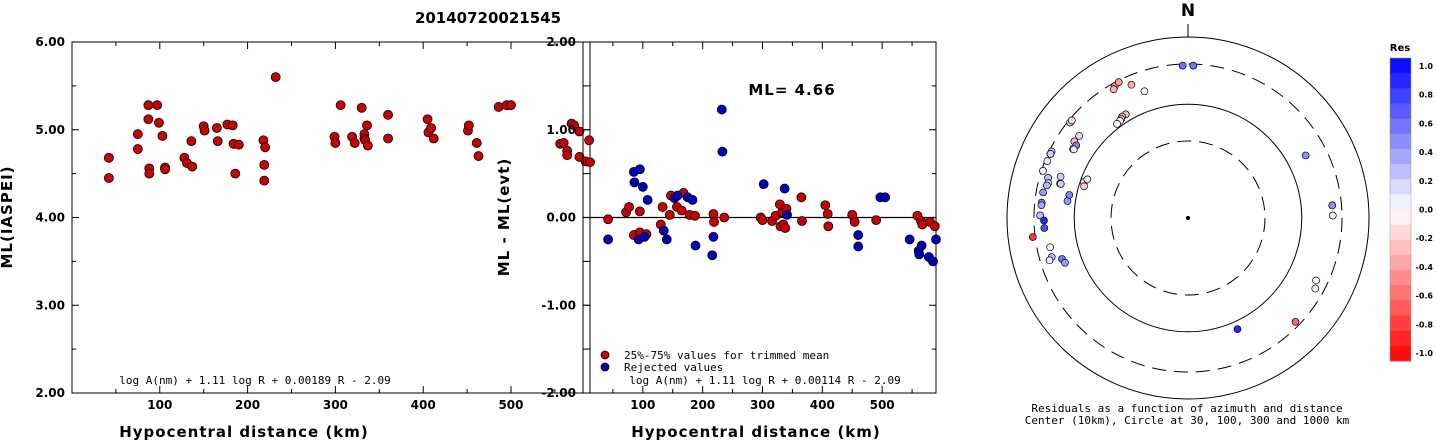  Describe the element at coordinates (756, 432) in the screenshot. I see `plot2-x-axis-title: Hypocentral distance (km)` at that location.